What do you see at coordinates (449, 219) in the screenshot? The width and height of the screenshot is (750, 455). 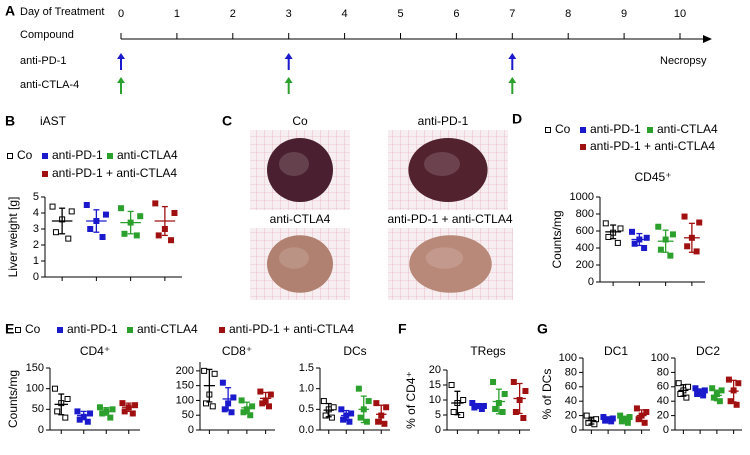 I see `photo-label: anti-PD-1 + anti-CTLA4` at bounding box center [449, 219].